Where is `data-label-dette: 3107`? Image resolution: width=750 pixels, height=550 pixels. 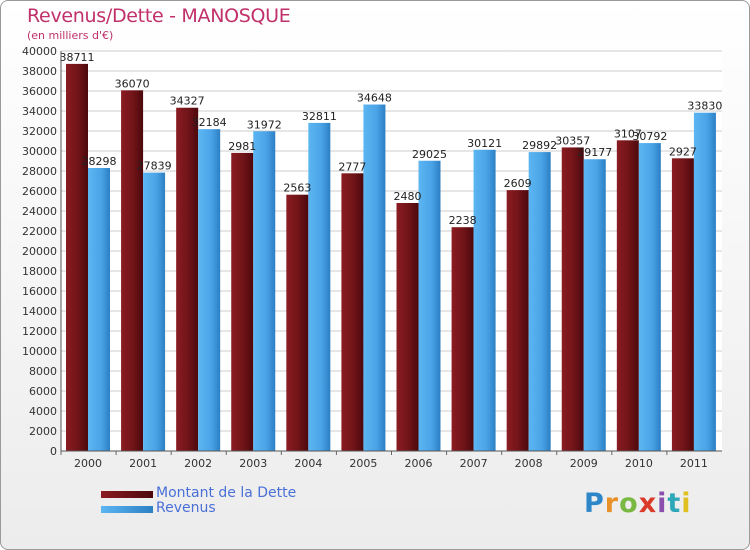 data-label-dette: 3107 is located at coordinates (628, 133).